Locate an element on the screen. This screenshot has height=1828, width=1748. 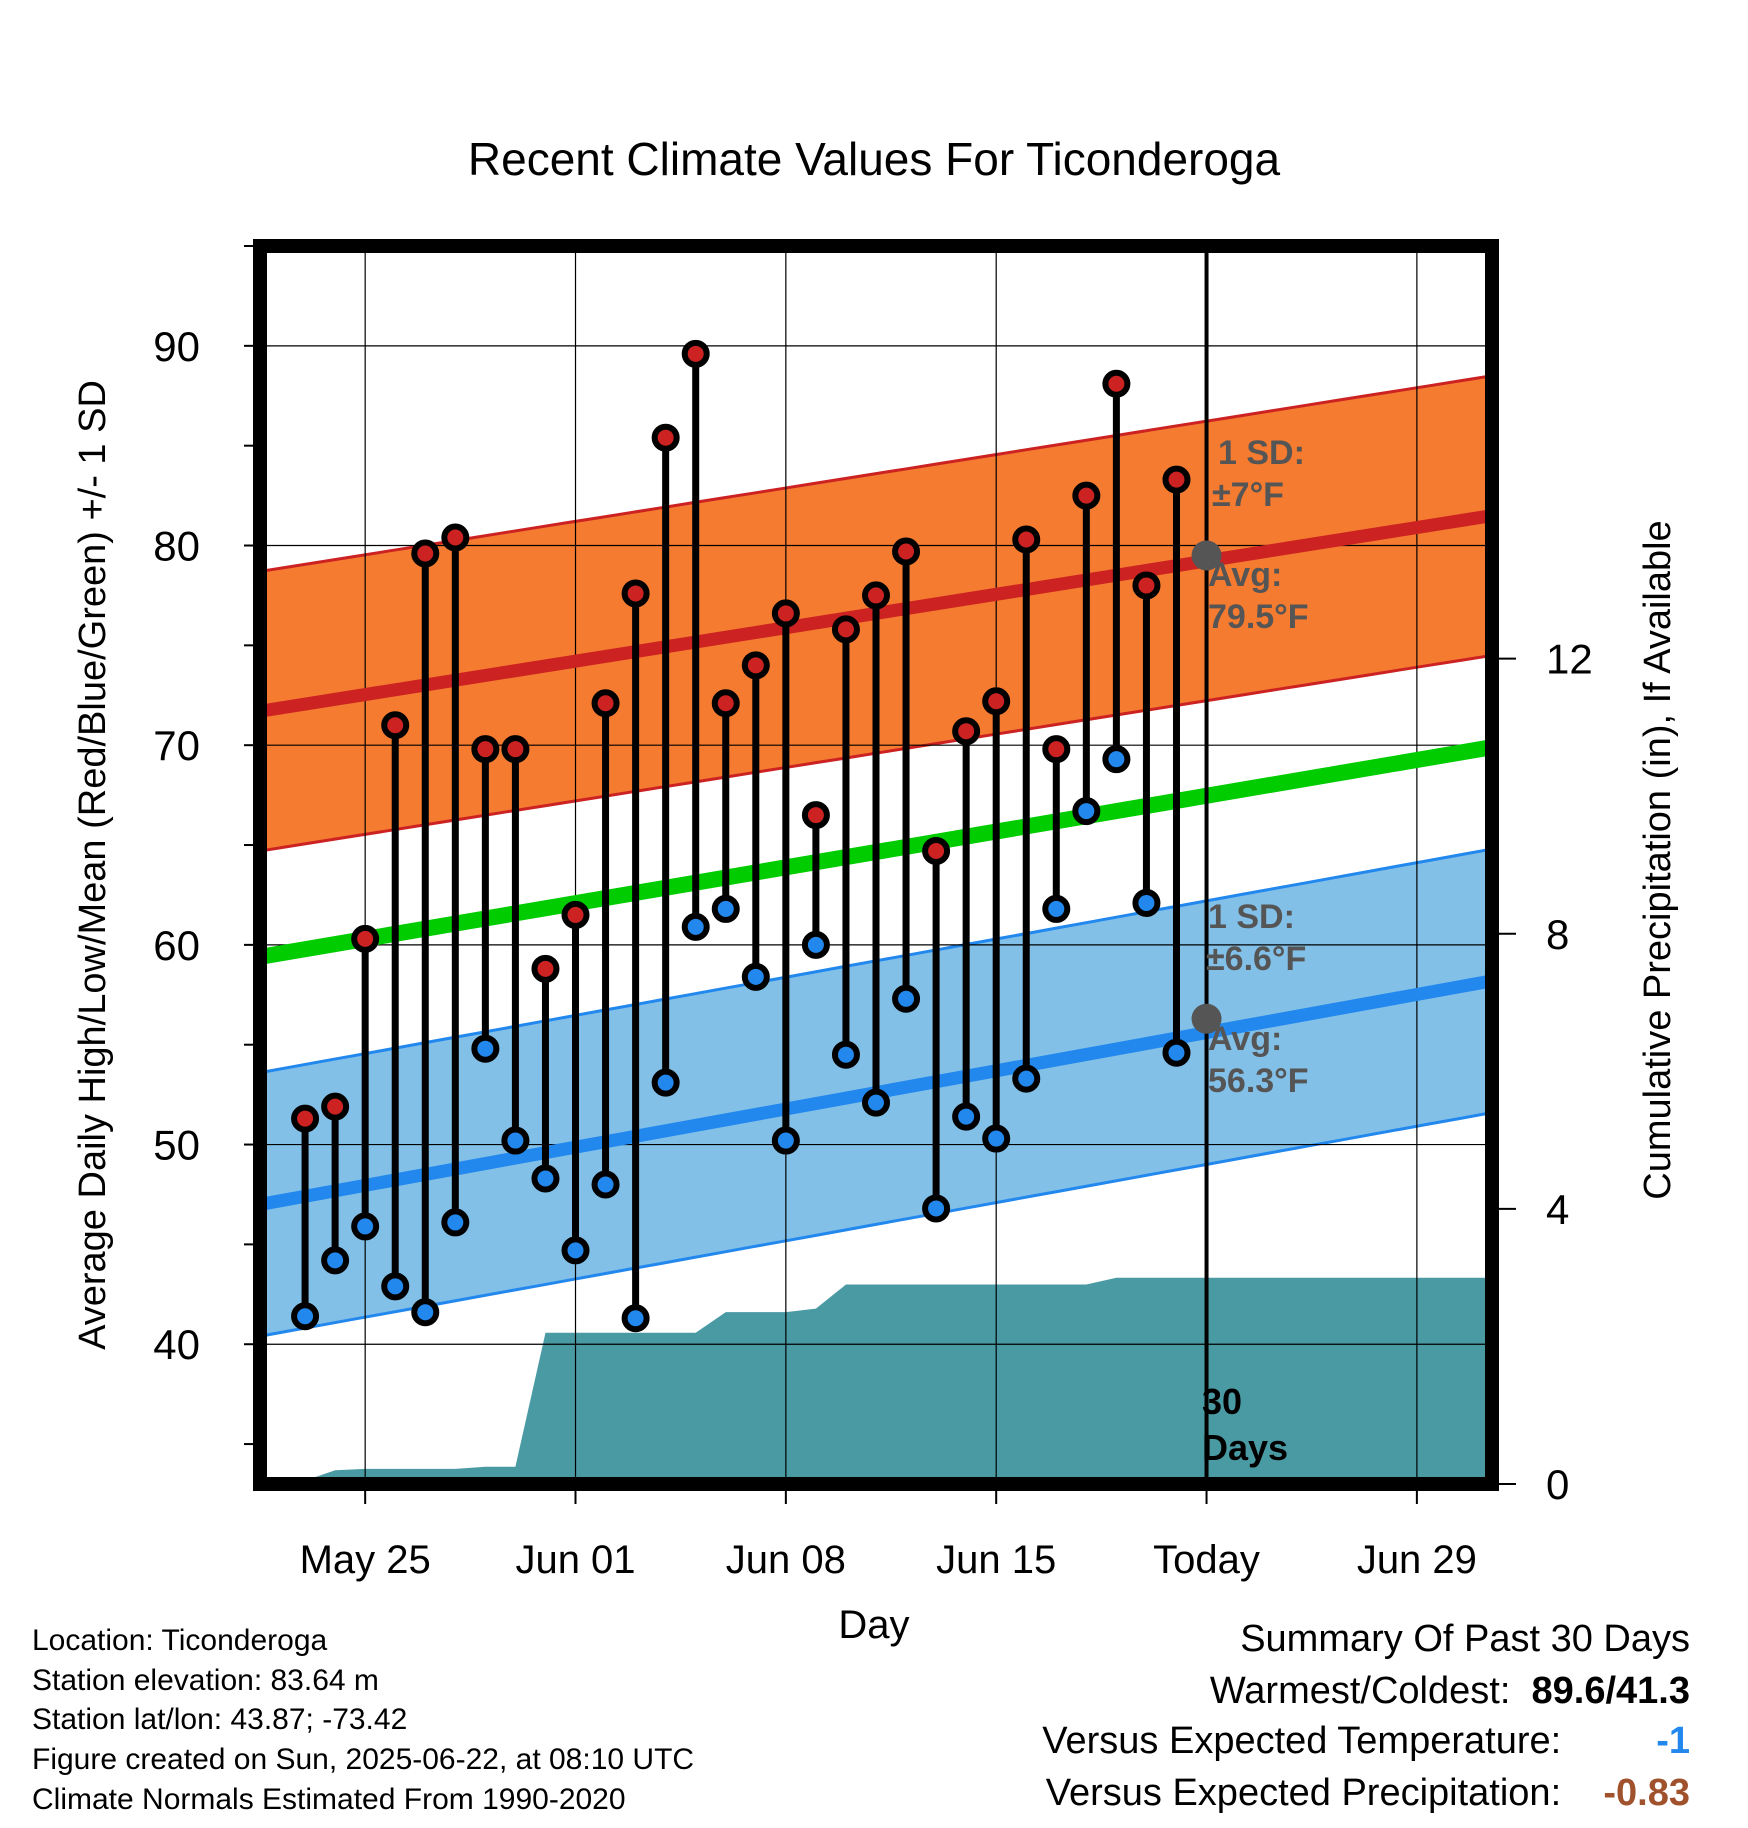
low-avg-label: Avg: is located at coordinates (1245, 1039).